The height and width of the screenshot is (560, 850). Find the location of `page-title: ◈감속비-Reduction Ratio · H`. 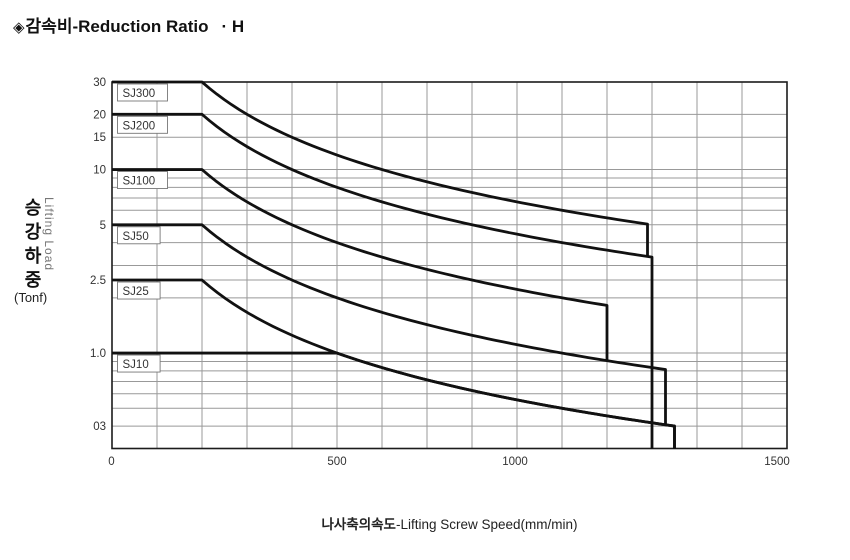

page-title: ◈감속비-Reduction Ratio · H is located at coordinates (128, 24).